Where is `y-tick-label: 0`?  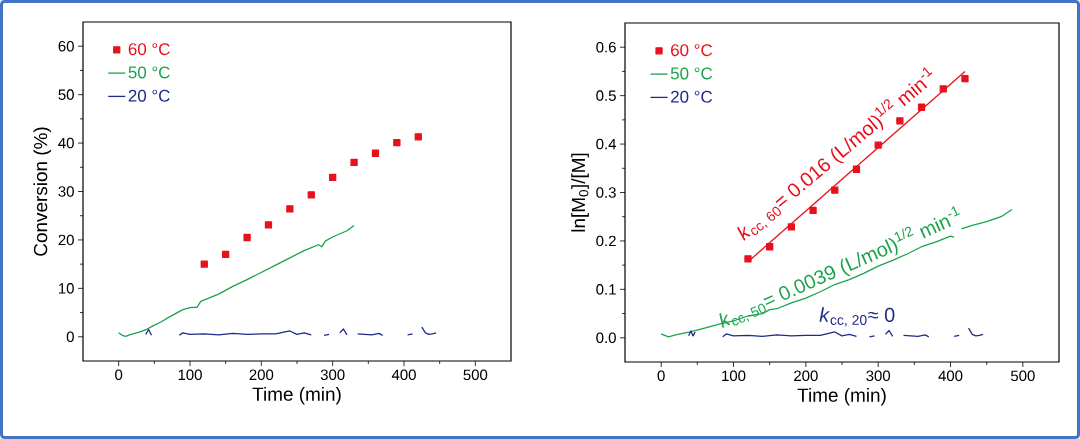 y-tick-label: 0 is located at coordinates (70, 337).